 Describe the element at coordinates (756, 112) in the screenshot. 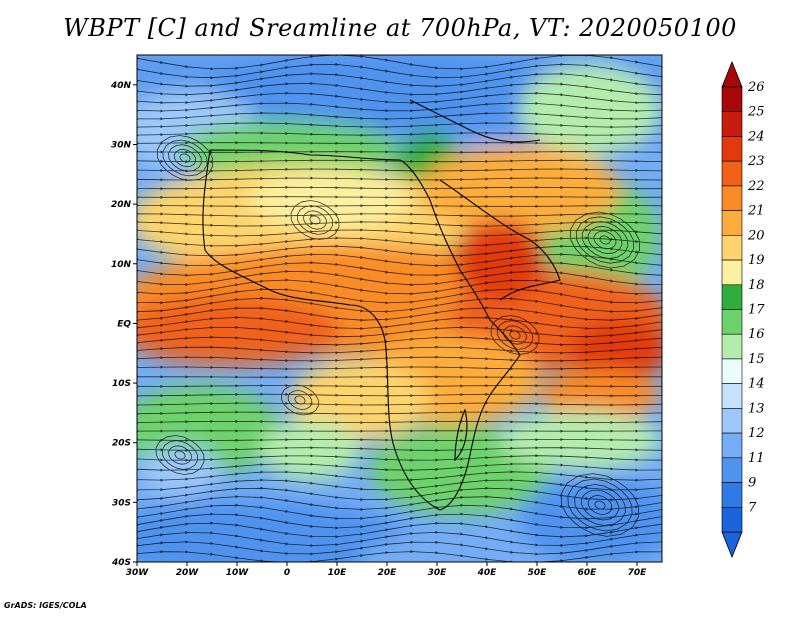

I see `colorbar-label: 25` at that location.